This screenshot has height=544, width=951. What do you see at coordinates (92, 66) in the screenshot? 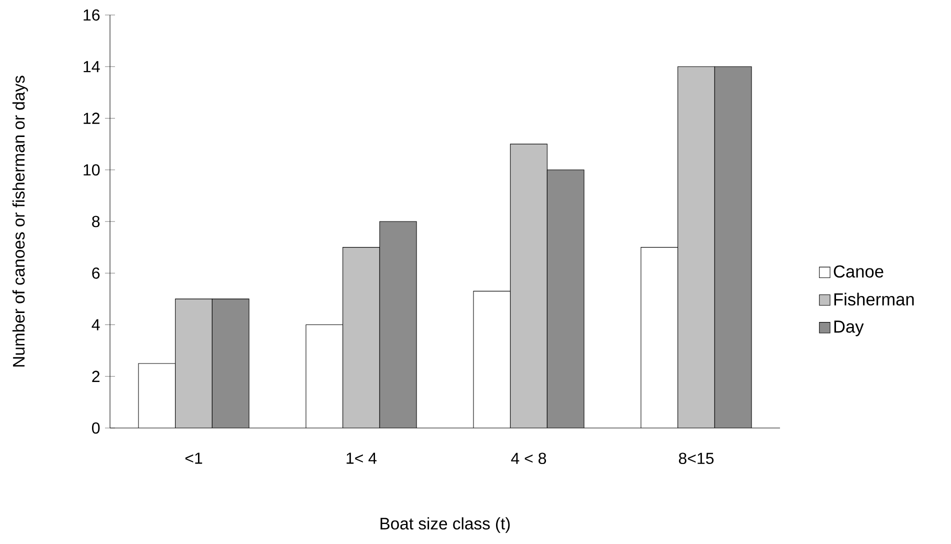
I see `y-tick-label: 14` at bounding box center [92, 66].